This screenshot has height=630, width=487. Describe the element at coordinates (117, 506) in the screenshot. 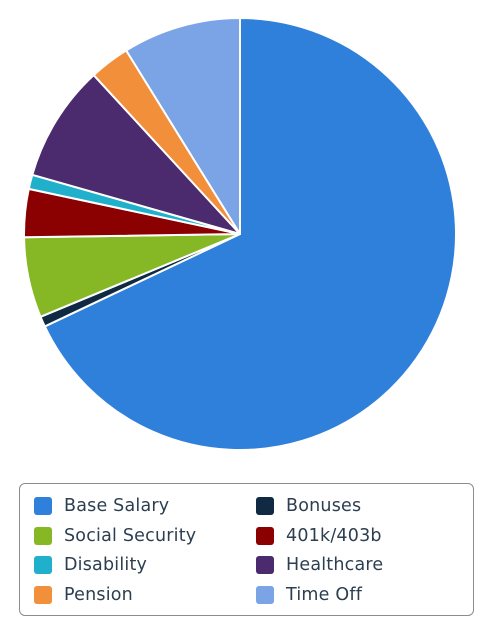

I see `legend-label: Base Salary` at that location.